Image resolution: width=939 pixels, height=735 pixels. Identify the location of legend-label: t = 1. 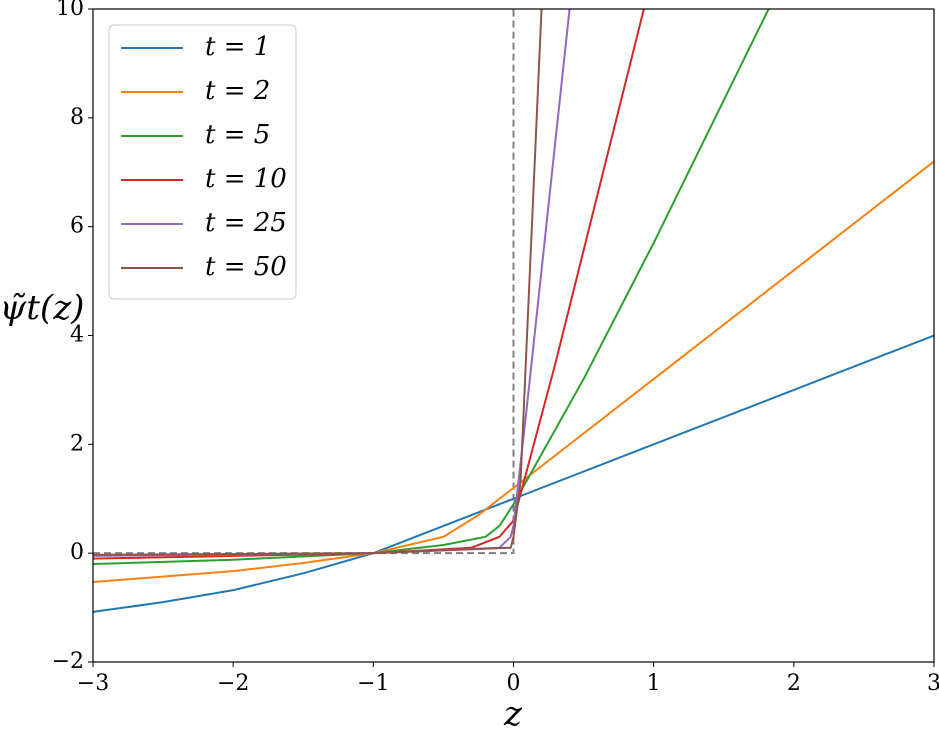
(237, 47).